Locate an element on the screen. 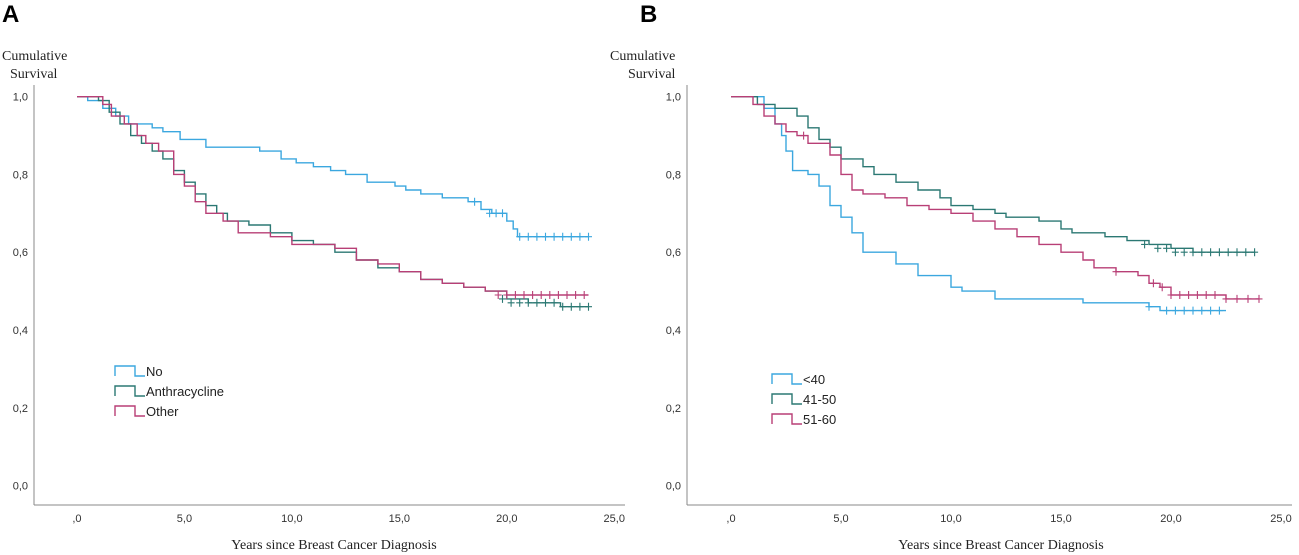 This screenshot has height=555, width=1299. y-tick-label: 0,8 is located at coordinates (673, 175).